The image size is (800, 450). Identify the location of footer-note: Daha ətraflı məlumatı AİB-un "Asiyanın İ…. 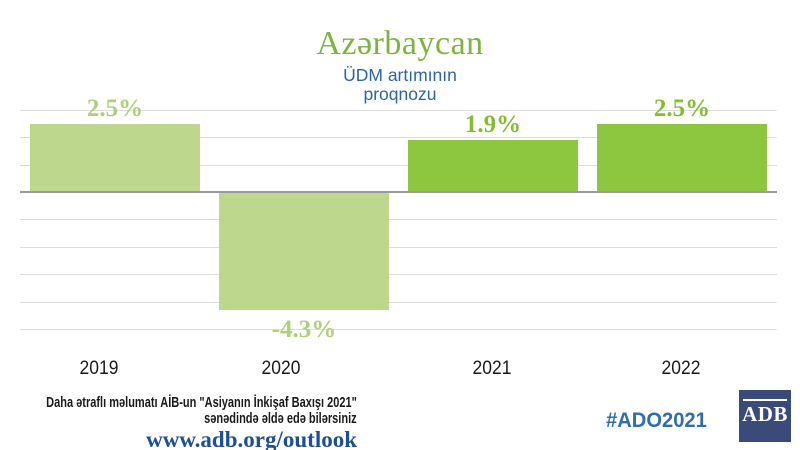
(178, 422).